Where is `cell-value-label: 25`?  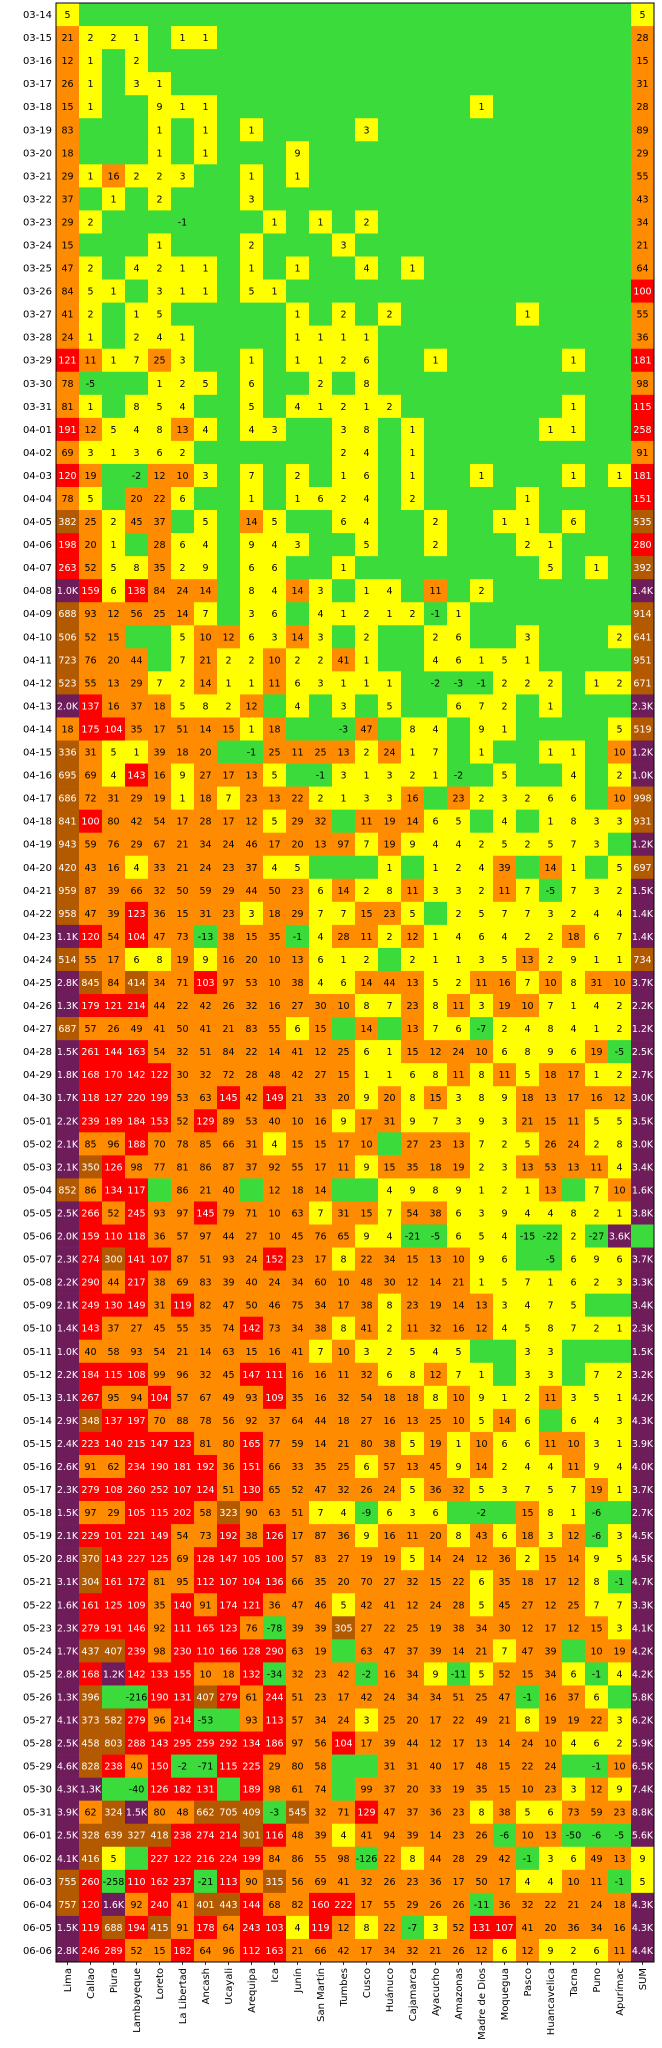
cell-value-label: 25 is located at coordinates (159, 361).